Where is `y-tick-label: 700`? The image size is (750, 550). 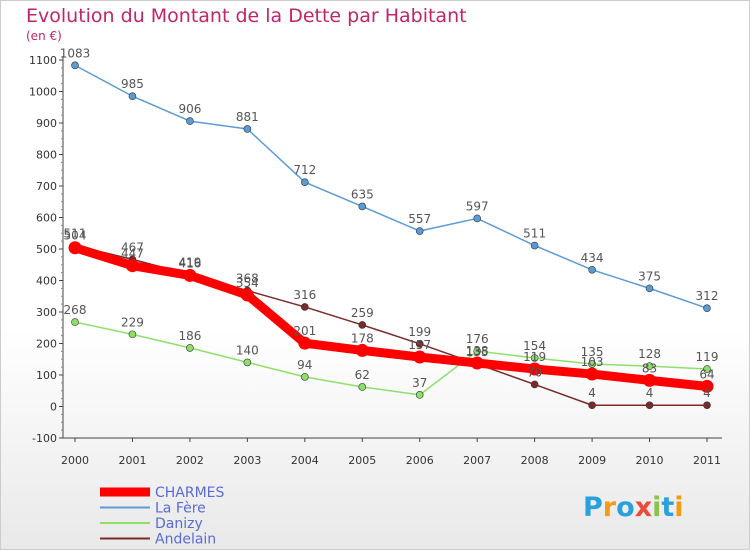
y-tick-label: 700 is located at coordinates (46, 186).